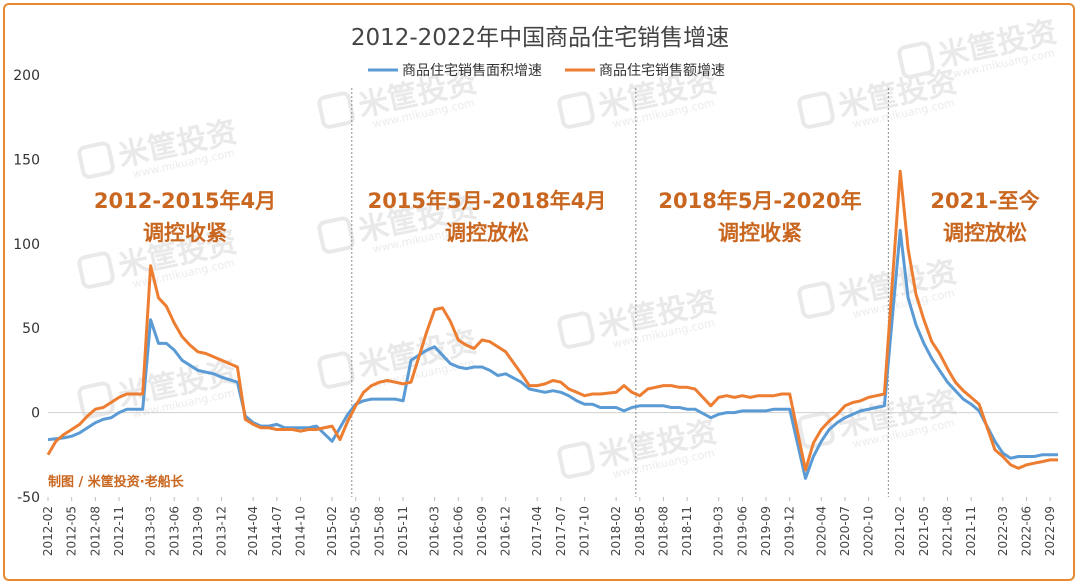 Image resolution: width=1080 pixels, height=586 pixels. I want to click on x-tick-label: 2016-09, so click(482, 531).